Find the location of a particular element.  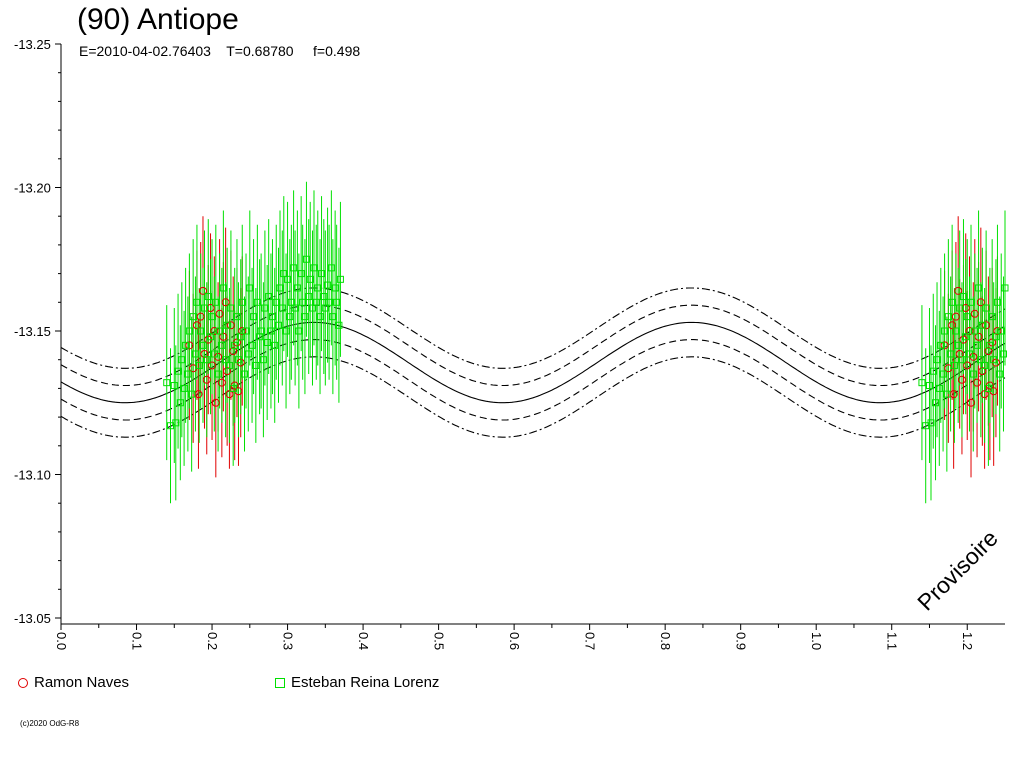

x-tick-label: 0.2 is located at coordinates (212, 641).